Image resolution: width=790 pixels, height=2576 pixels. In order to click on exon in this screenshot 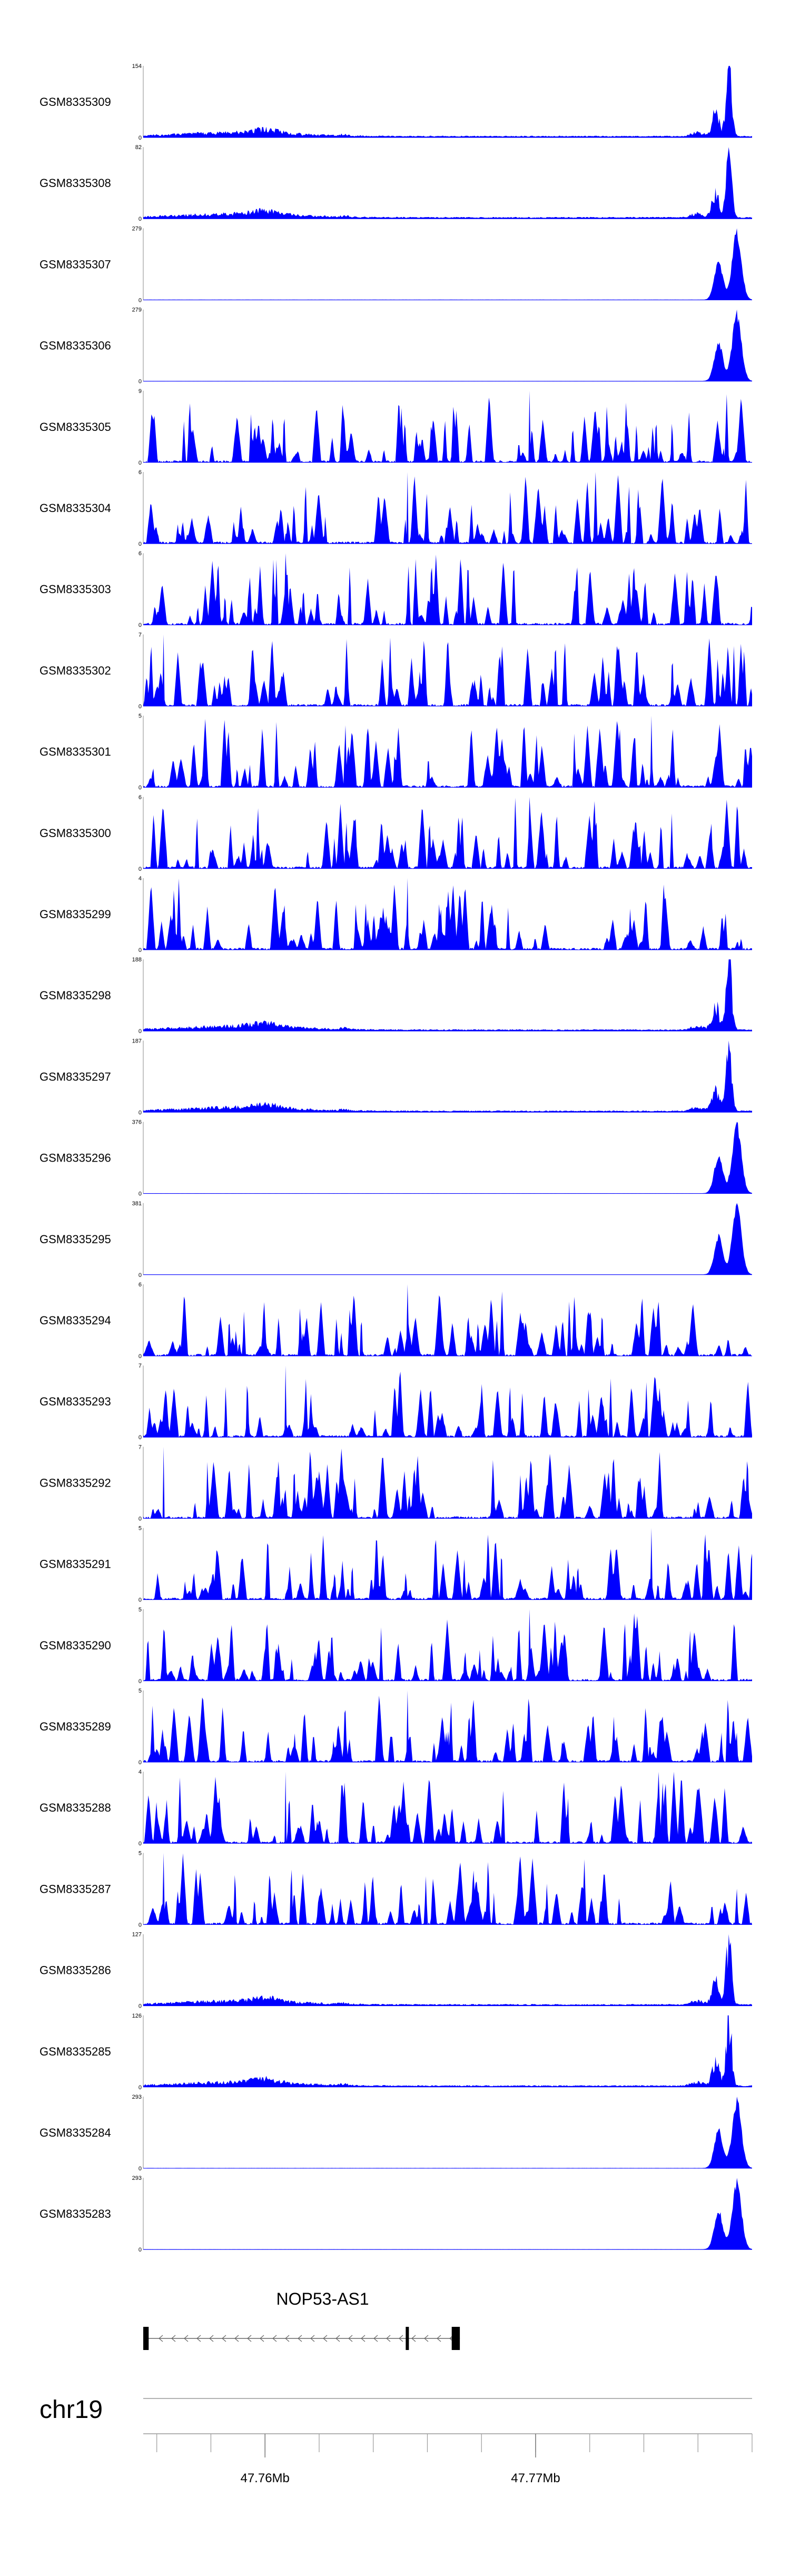, I will do `click(407, 2338)`.